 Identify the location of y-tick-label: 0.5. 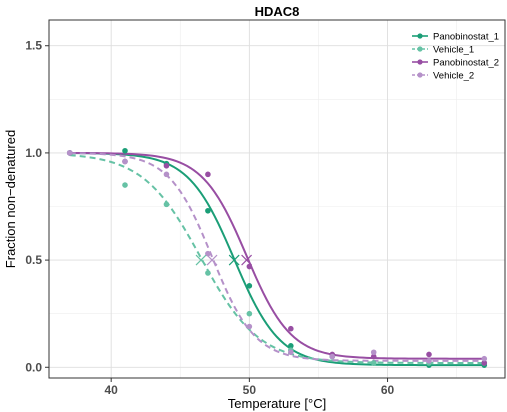
(33, 260).